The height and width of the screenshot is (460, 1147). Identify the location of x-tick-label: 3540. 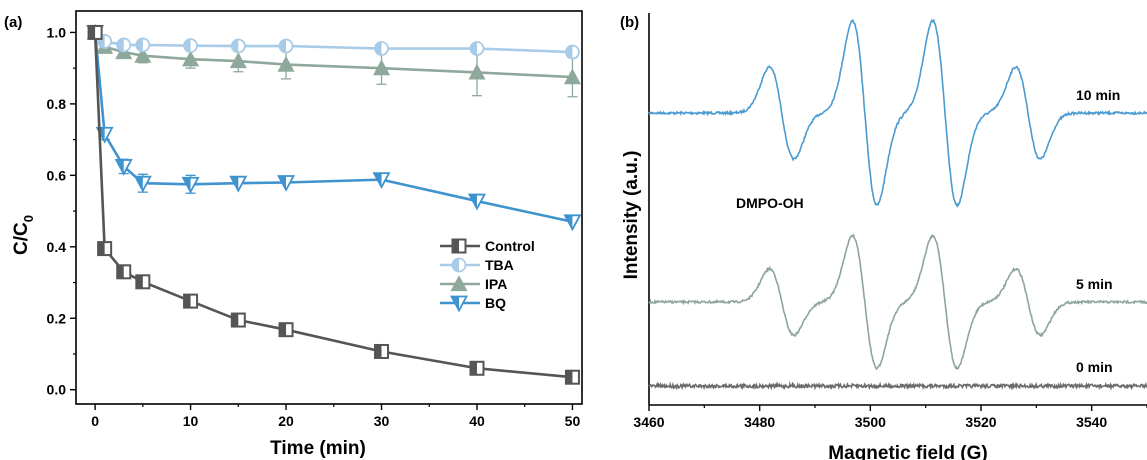
(1091, 422).